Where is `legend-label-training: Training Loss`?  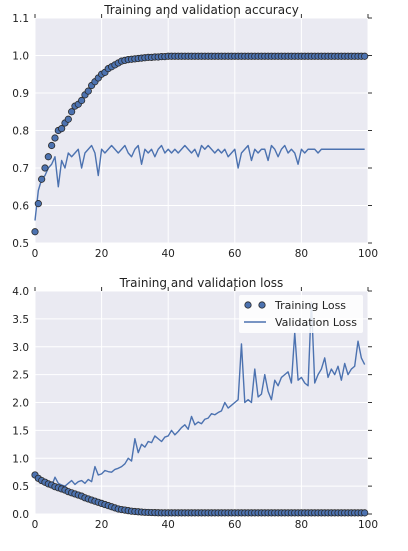
legend-label-training: Training Loss is located at coordinates (310, 305).